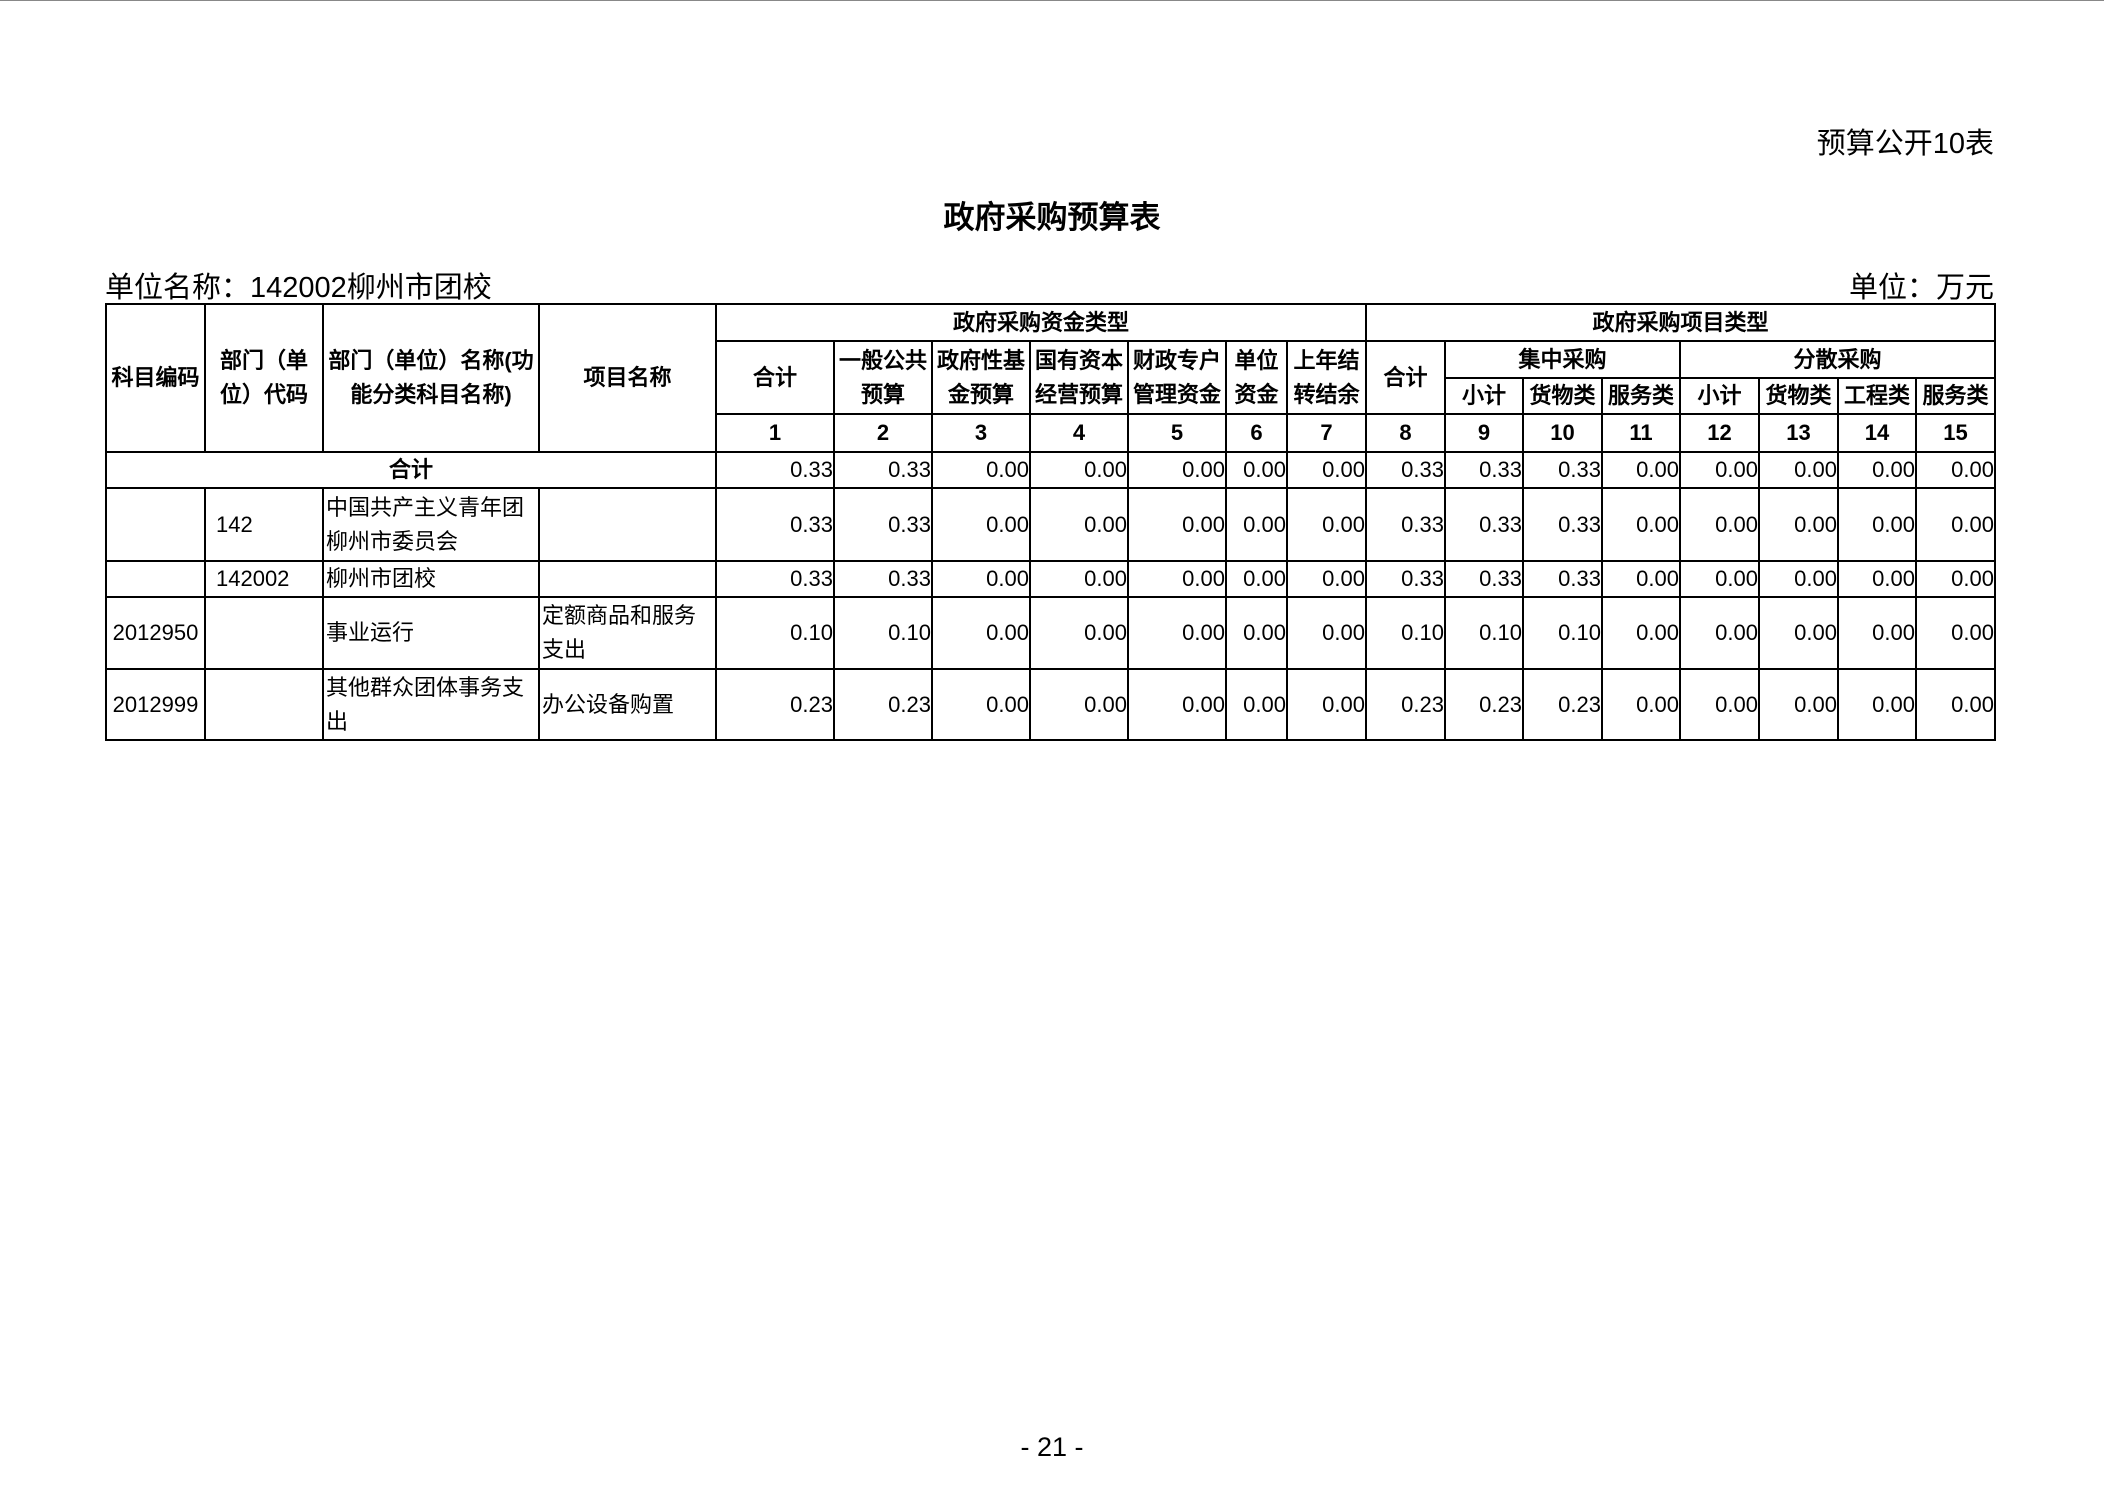 This screenshot has width=2104, height=1488. I want to click on header-central: 集中采购, so click(1562, 359).